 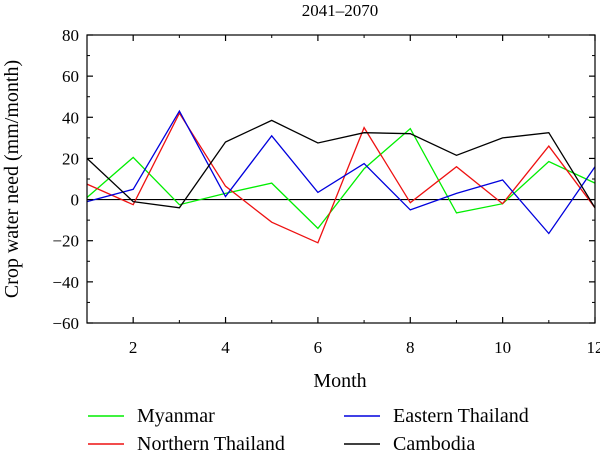 What do you see at coordinates (70, 158) in the screenshot?
I see `y-tick-label: 20` at bounding box center [70, 158].